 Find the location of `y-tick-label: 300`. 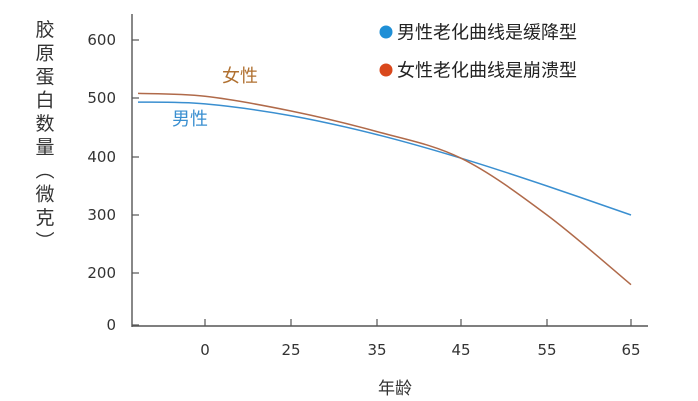

y-tick-label: 300 is located at coordinates (101, 215).